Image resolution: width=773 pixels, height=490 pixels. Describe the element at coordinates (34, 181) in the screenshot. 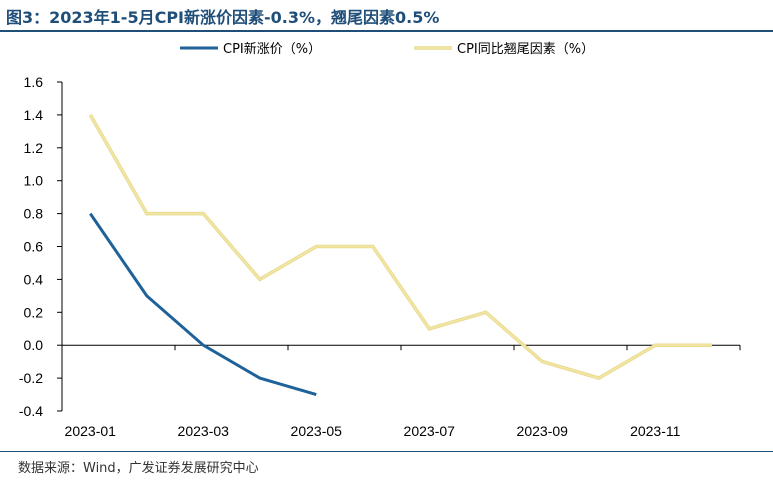

I see `y-tick-label: 1.0` at that location.